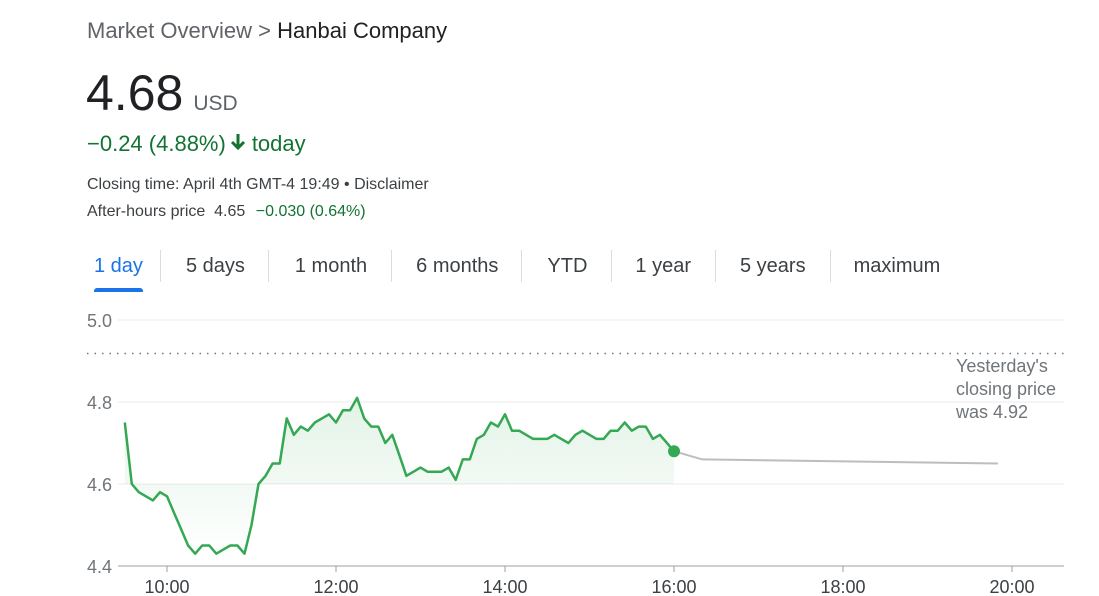 The image size is (1099, 596). Describe the element at coordinates (991, 412) in the screenshot. I see `previous-close-note-line: was 4.92` at that location.